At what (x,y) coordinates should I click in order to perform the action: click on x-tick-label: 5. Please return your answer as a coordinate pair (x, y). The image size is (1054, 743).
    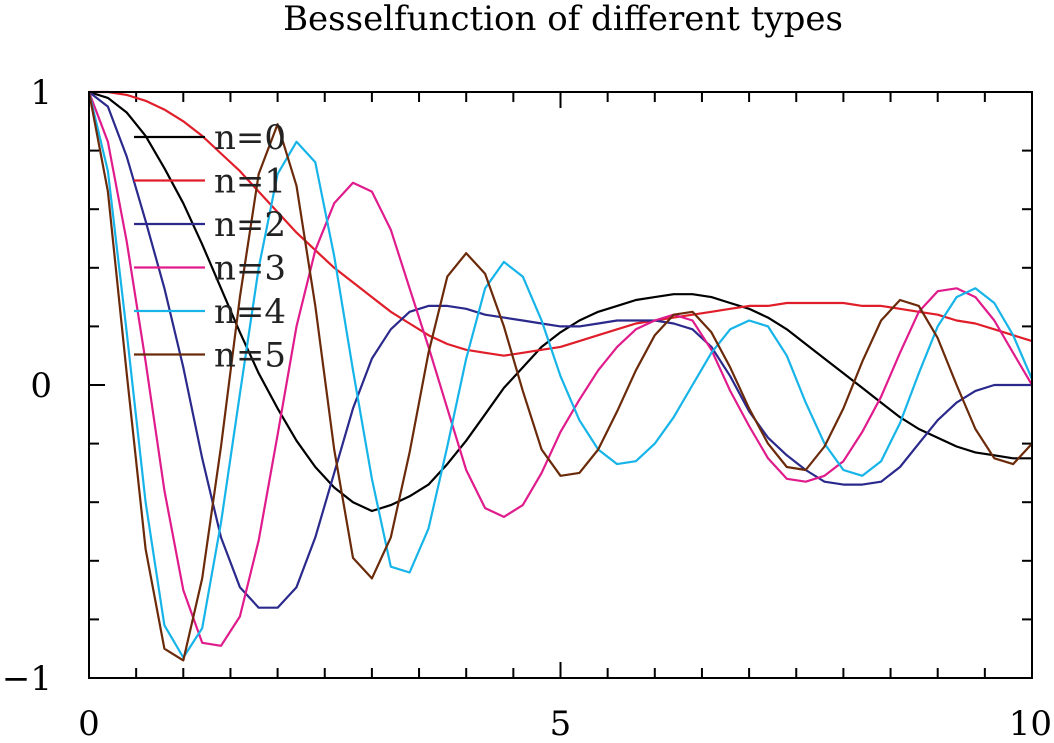
    Looking at the image, I should click on (561, 723).